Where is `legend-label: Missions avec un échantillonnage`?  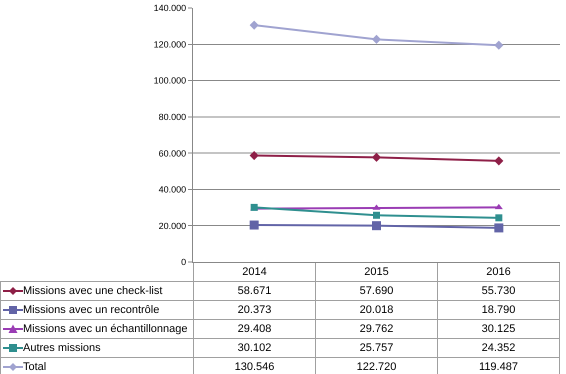
legend-label: Missions avec un échantillonnage is located at coordinates (105, 328).